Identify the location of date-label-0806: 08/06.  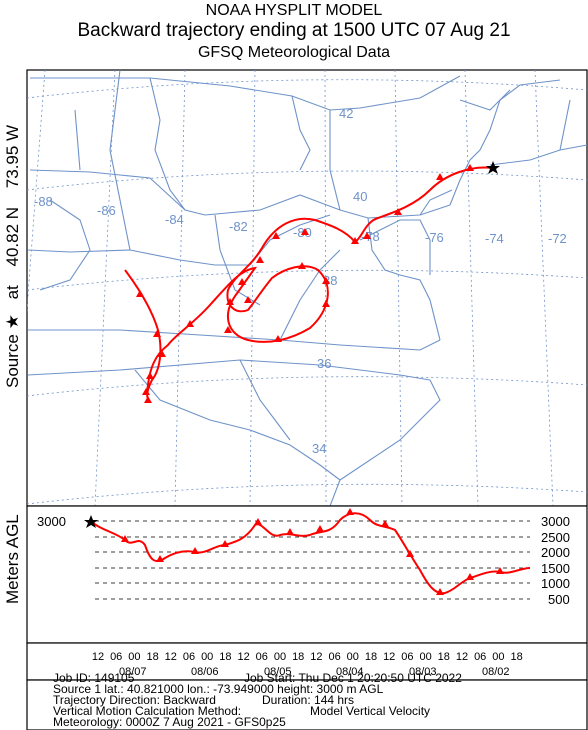
(205, 672).